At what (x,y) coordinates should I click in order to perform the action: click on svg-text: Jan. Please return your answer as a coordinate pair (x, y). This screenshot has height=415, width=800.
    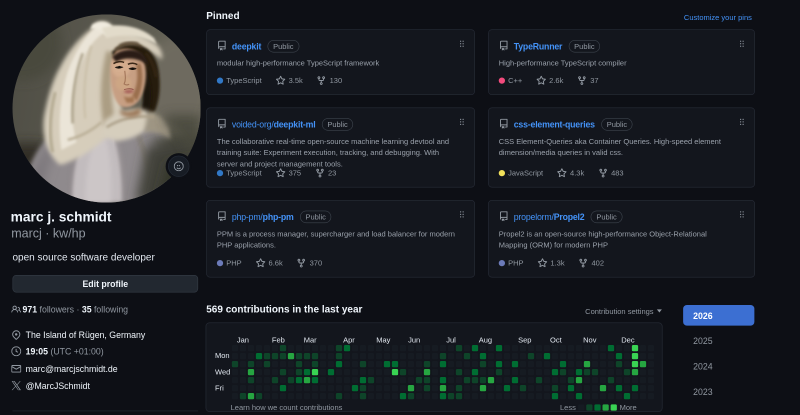
    Looking at the image, I should click on (243, 340).